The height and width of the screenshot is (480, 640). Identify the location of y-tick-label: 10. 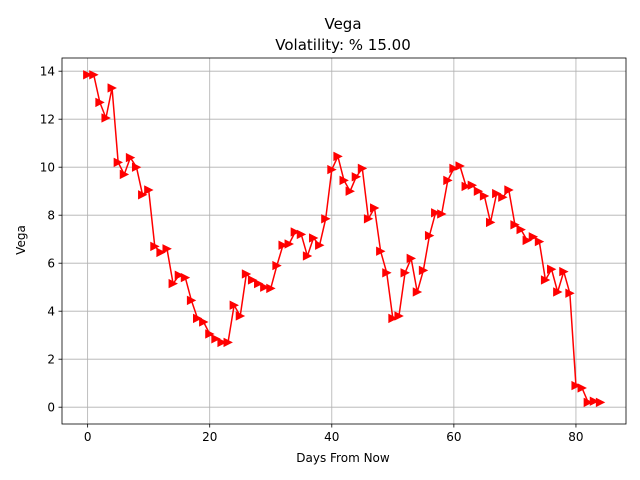
(47, 168).